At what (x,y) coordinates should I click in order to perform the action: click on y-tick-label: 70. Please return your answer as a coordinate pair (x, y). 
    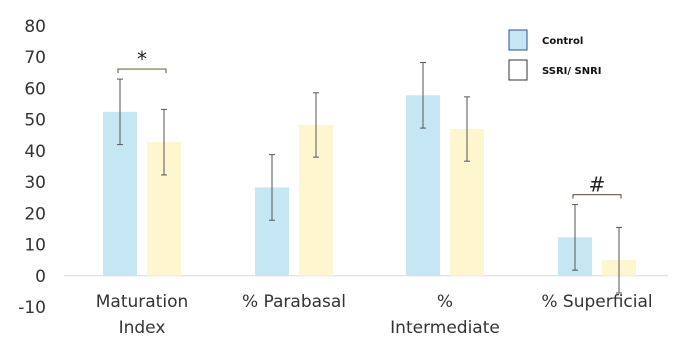
    Looking at the image, I should click on (35, 58).